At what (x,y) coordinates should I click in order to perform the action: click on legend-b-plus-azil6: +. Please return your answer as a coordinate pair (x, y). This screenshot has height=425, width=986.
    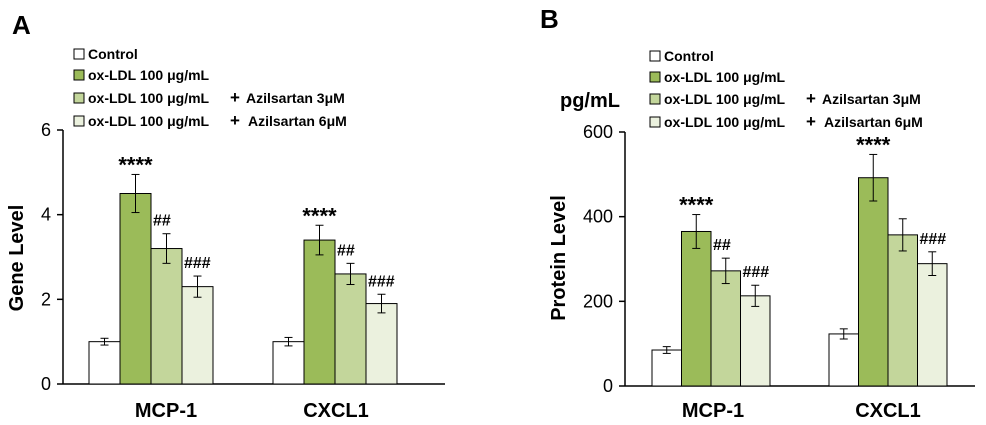
    Looking at the image, I should click on (811, 121).